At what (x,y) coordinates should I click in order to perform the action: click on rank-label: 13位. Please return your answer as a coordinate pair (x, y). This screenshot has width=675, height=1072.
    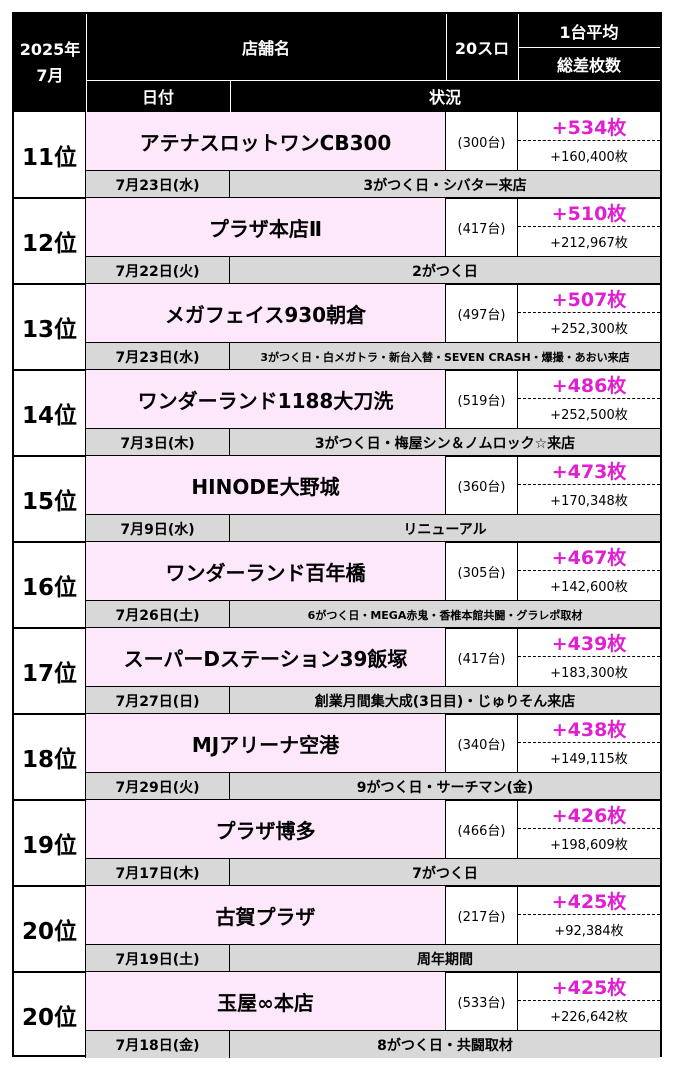
    Looking at the image, I should click on (50, 327).